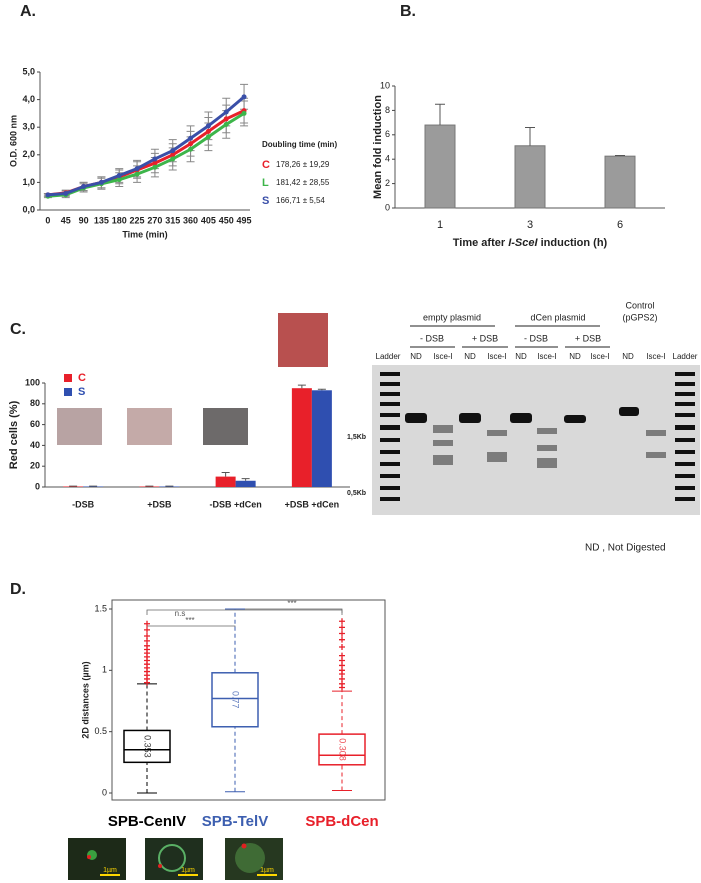 The image size is (701, 883). I want to click on x-tick-label: 90, so click(84, 220).